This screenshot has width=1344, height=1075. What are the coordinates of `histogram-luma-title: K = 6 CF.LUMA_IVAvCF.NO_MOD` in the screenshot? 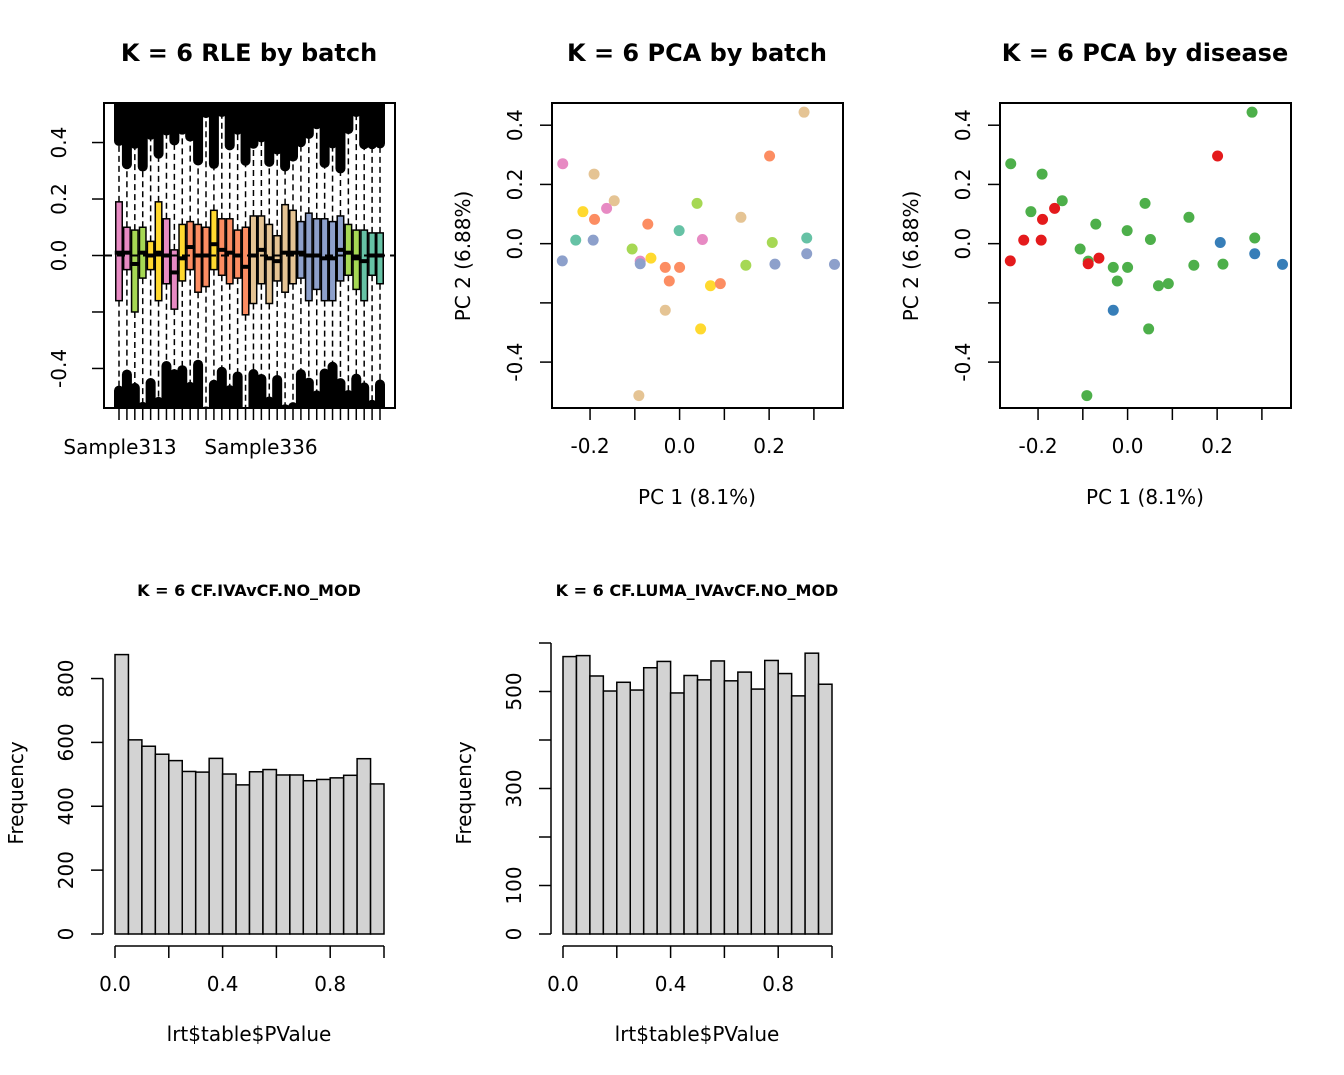 It's located at (697, 590).